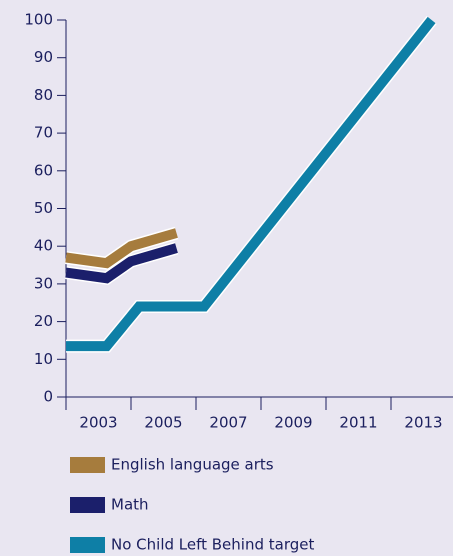 The image size is (453, 556). I want to click on legend-label: Math, so click(130, 505).